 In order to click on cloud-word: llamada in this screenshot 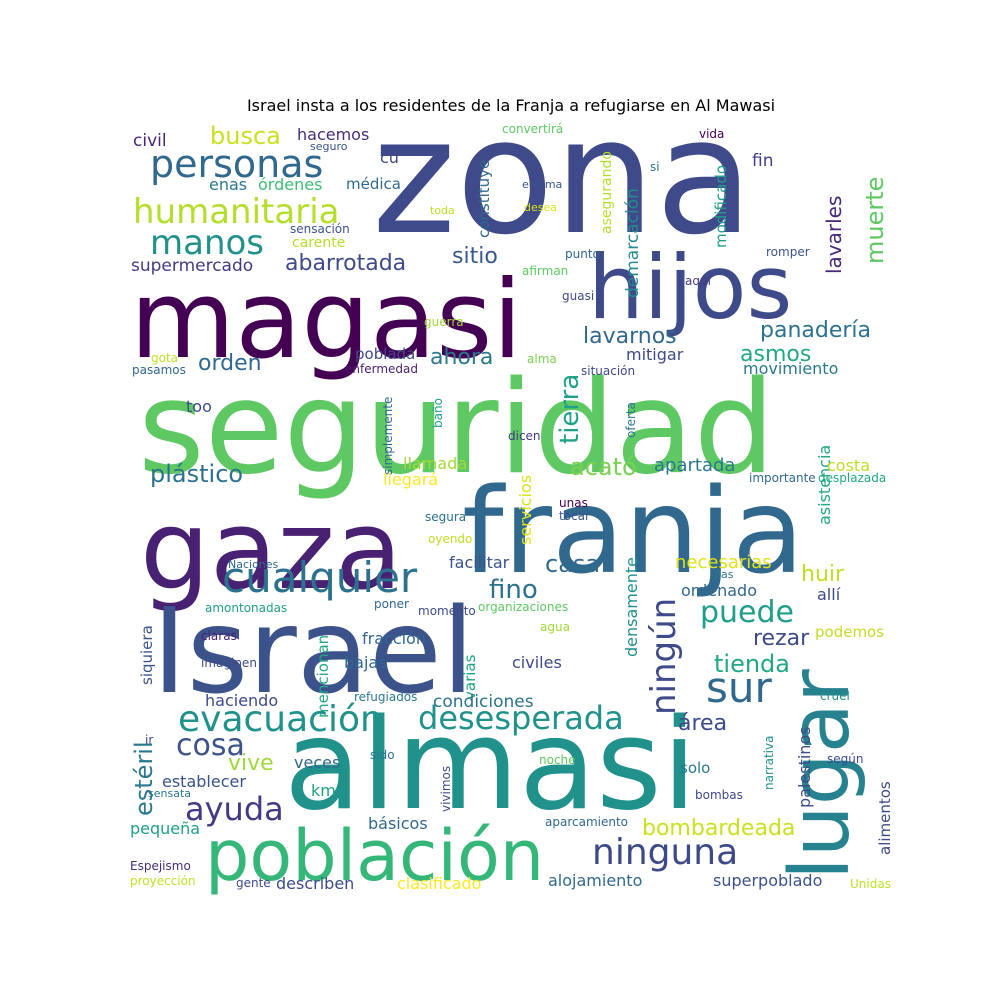, I will do `click(435, 463)`.